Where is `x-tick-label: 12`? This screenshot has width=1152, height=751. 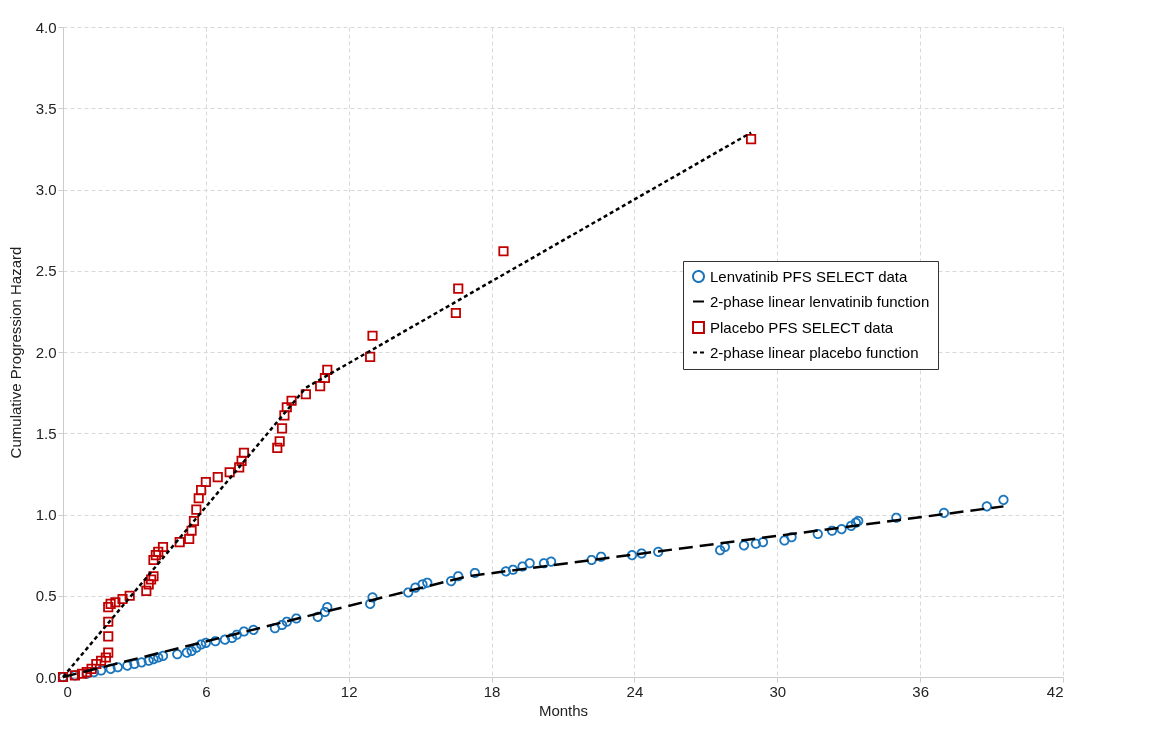
x-tick-label: 12 is located at coordinates (349, 691).